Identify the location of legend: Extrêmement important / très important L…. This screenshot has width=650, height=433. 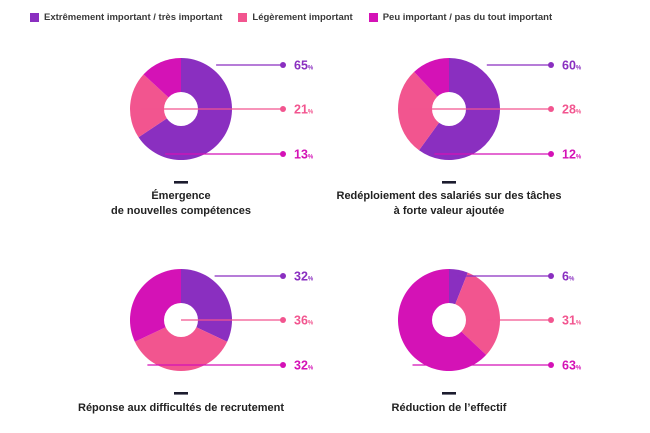
(291, 17).